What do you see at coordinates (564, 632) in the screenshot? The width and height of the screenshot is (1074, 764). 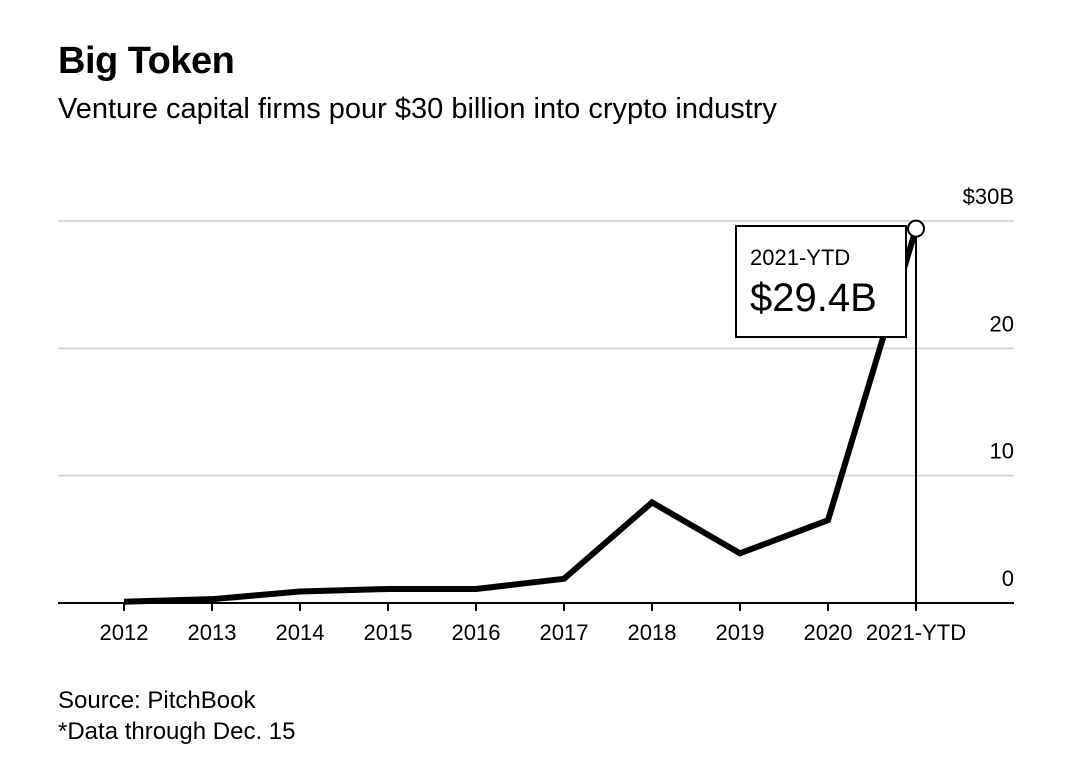 I see `x-tick-label-2017: 2017` at bounding box center [564, 632].